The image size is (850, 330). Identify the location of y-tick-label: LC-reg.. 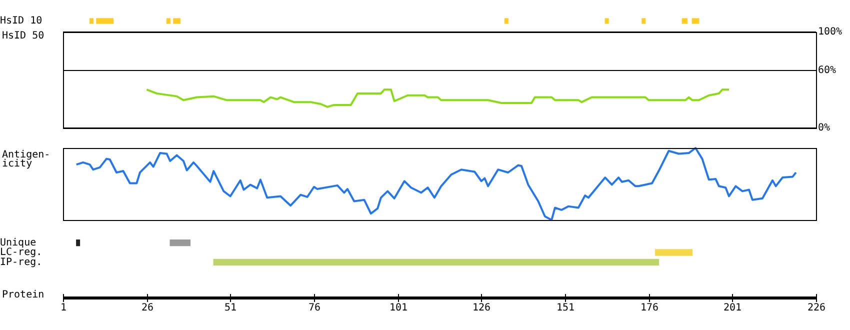
(21, 252).